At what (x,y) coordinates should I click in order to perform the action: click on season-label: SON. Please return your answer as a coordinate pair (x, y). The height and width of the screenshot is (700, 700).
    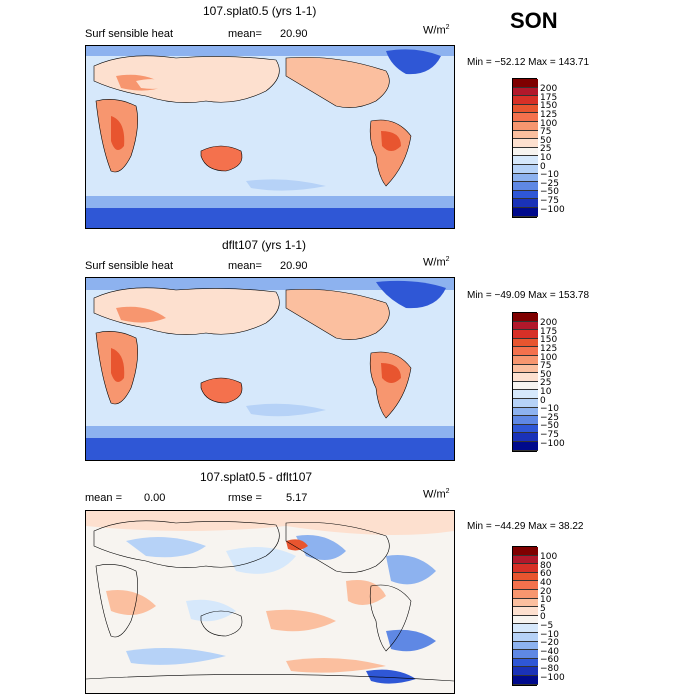
    Looking at the image, I should click on (534, 20).